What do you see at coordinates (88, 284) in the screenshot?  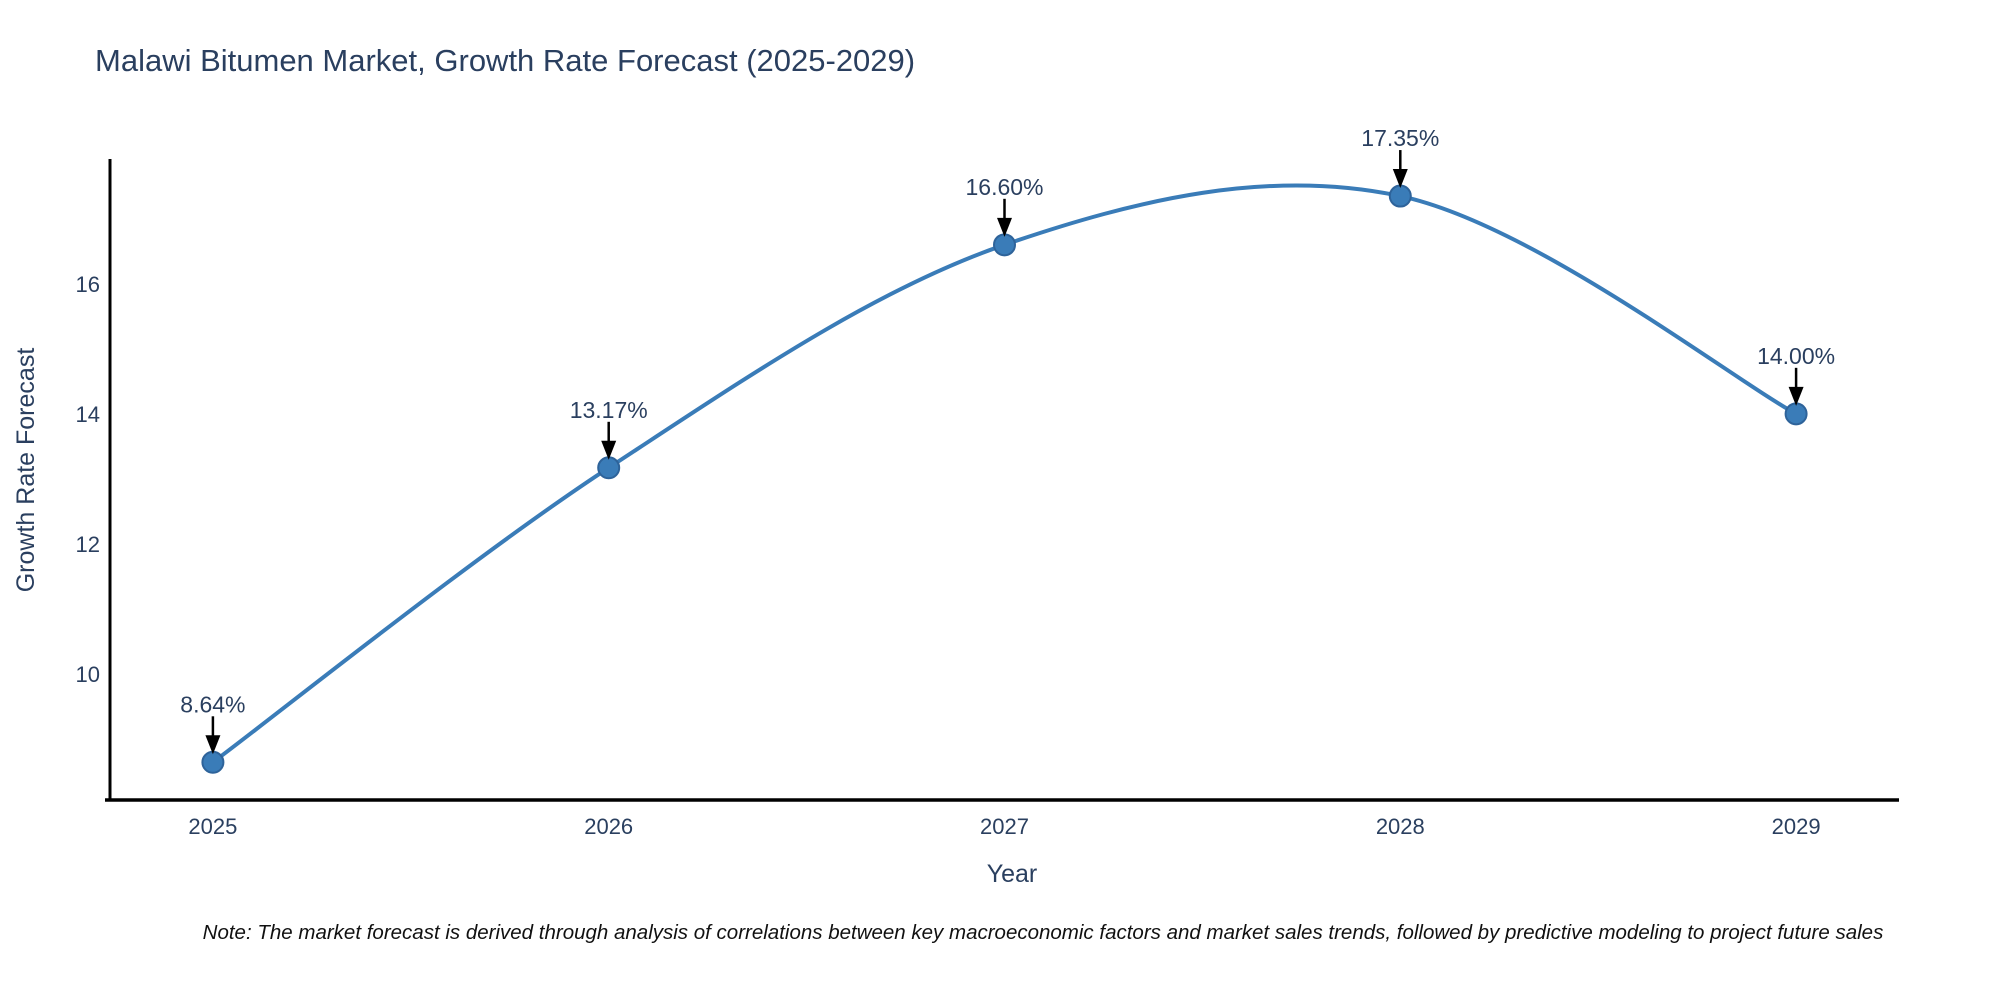 I see `y-tick-label: 16` at bounding box center [88, 284].